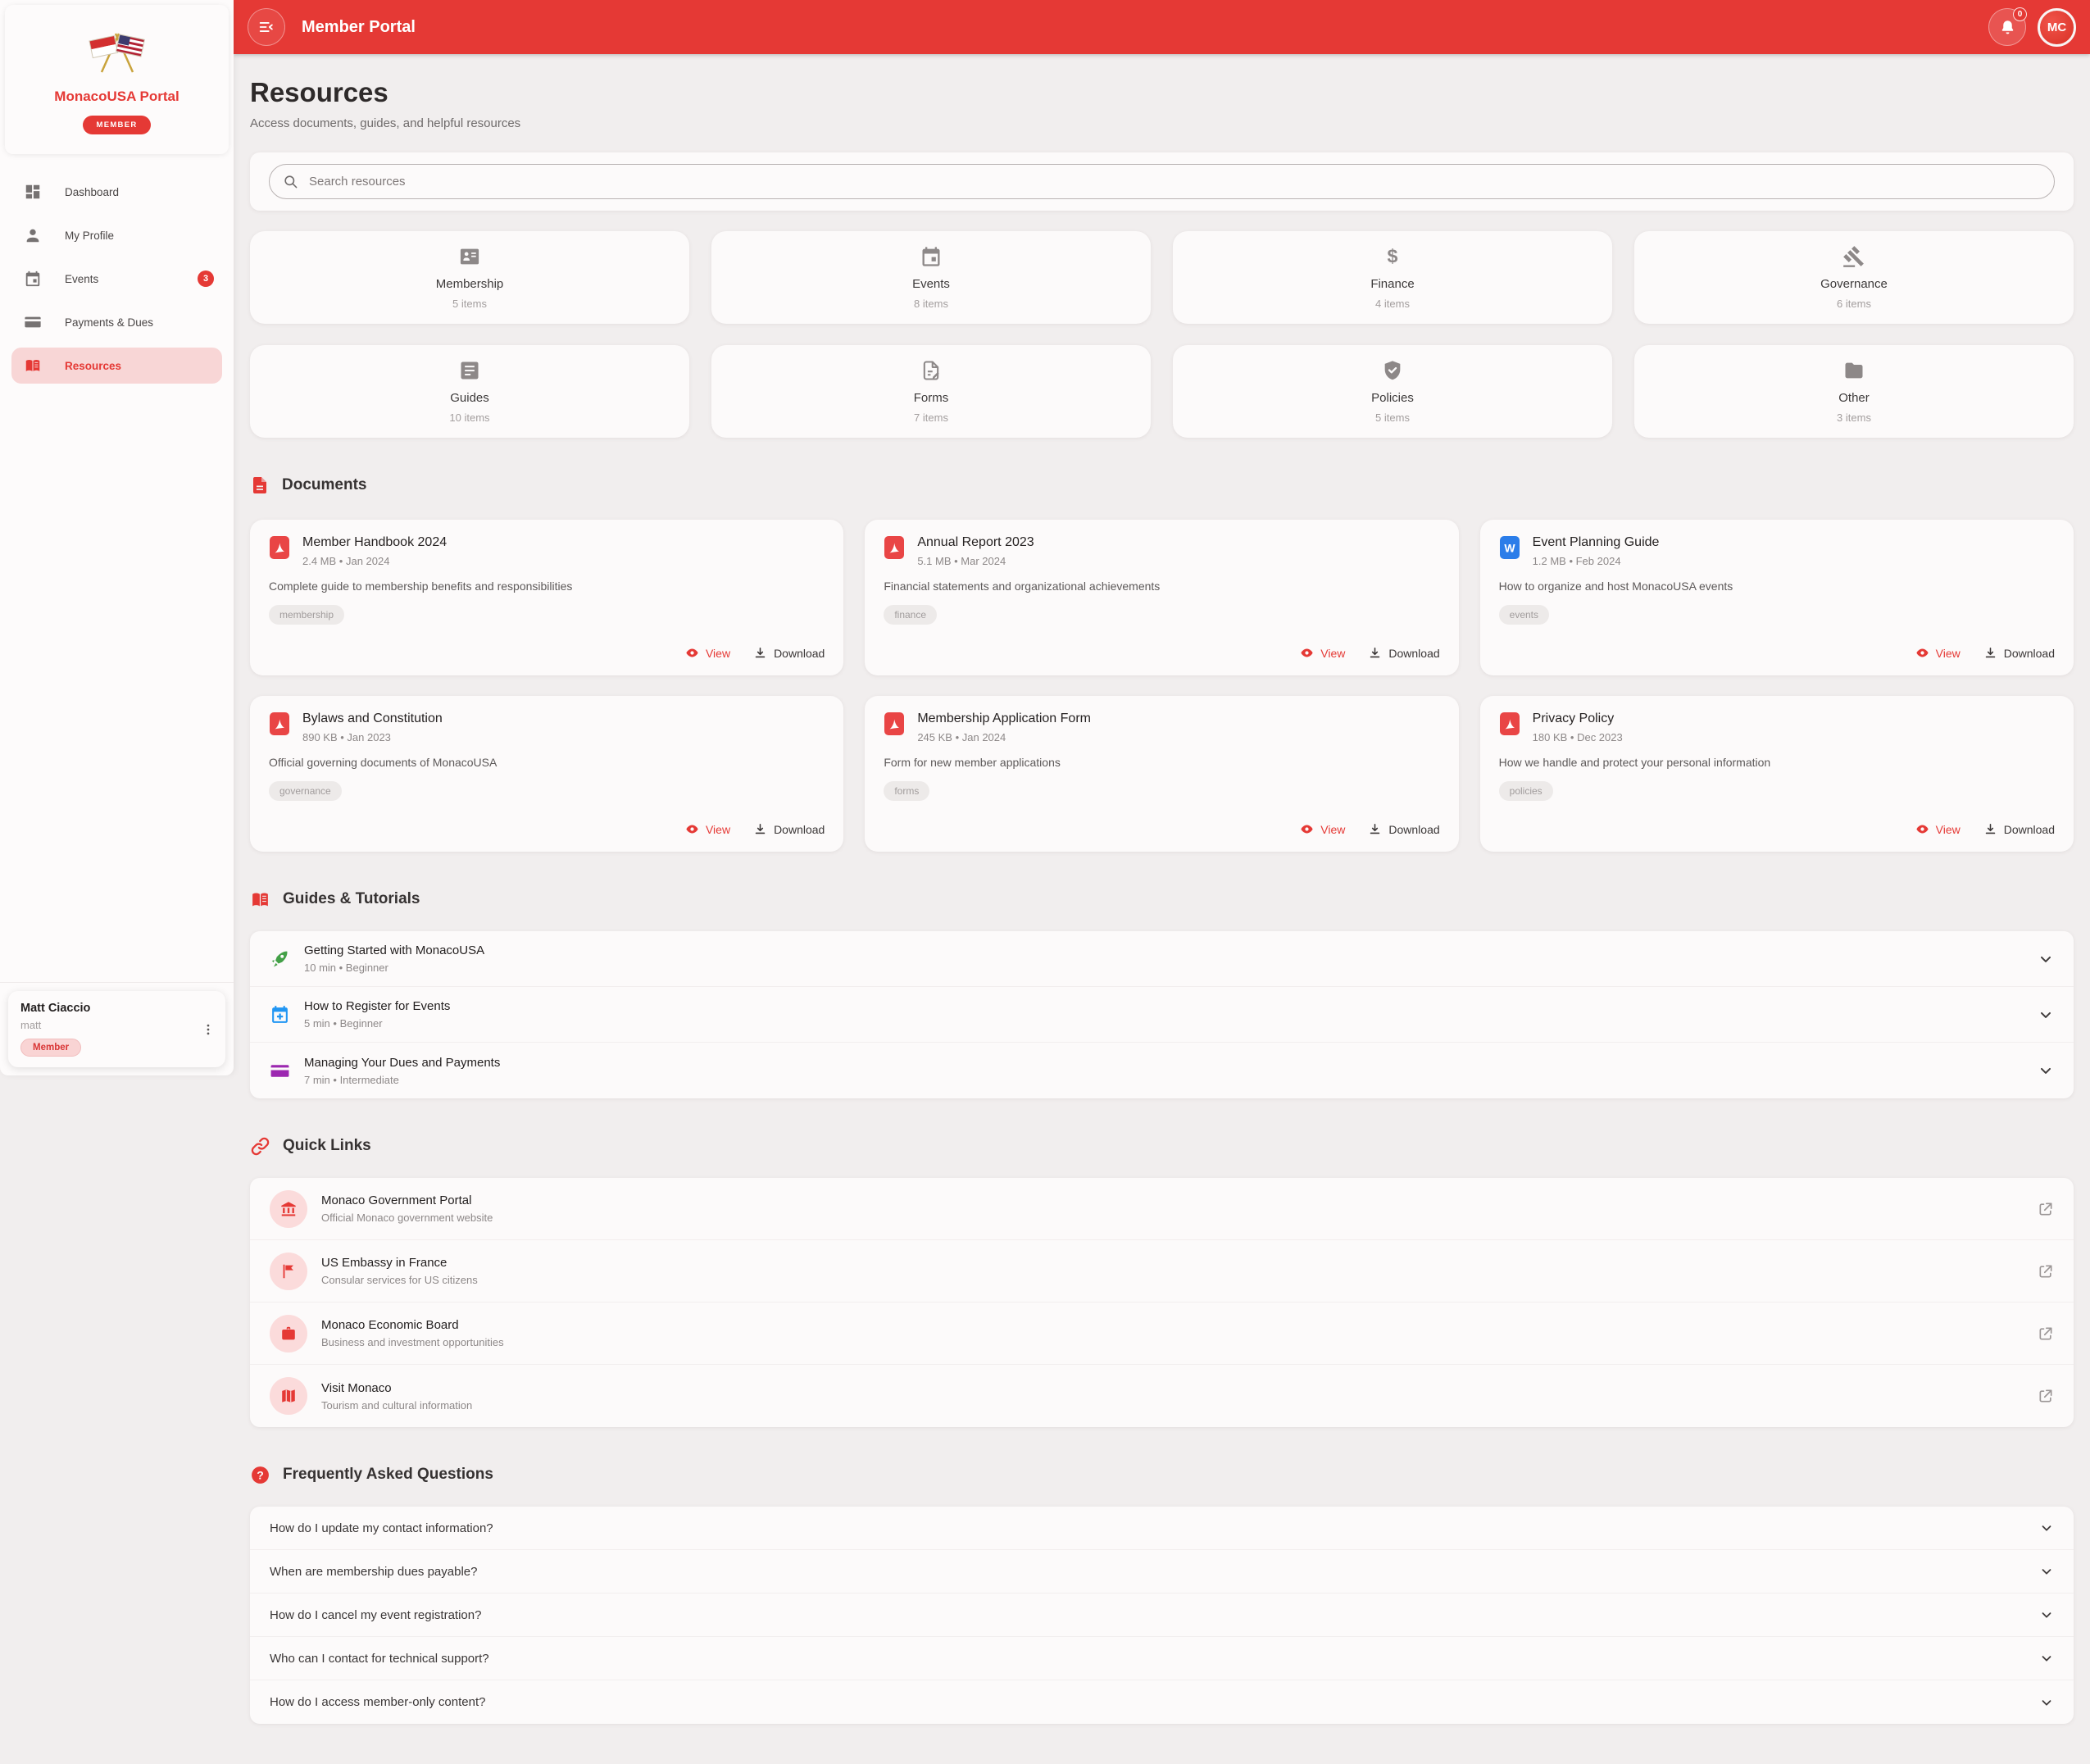  I want to click on category-card-forms: Forms 7 items, so click(931, 391).